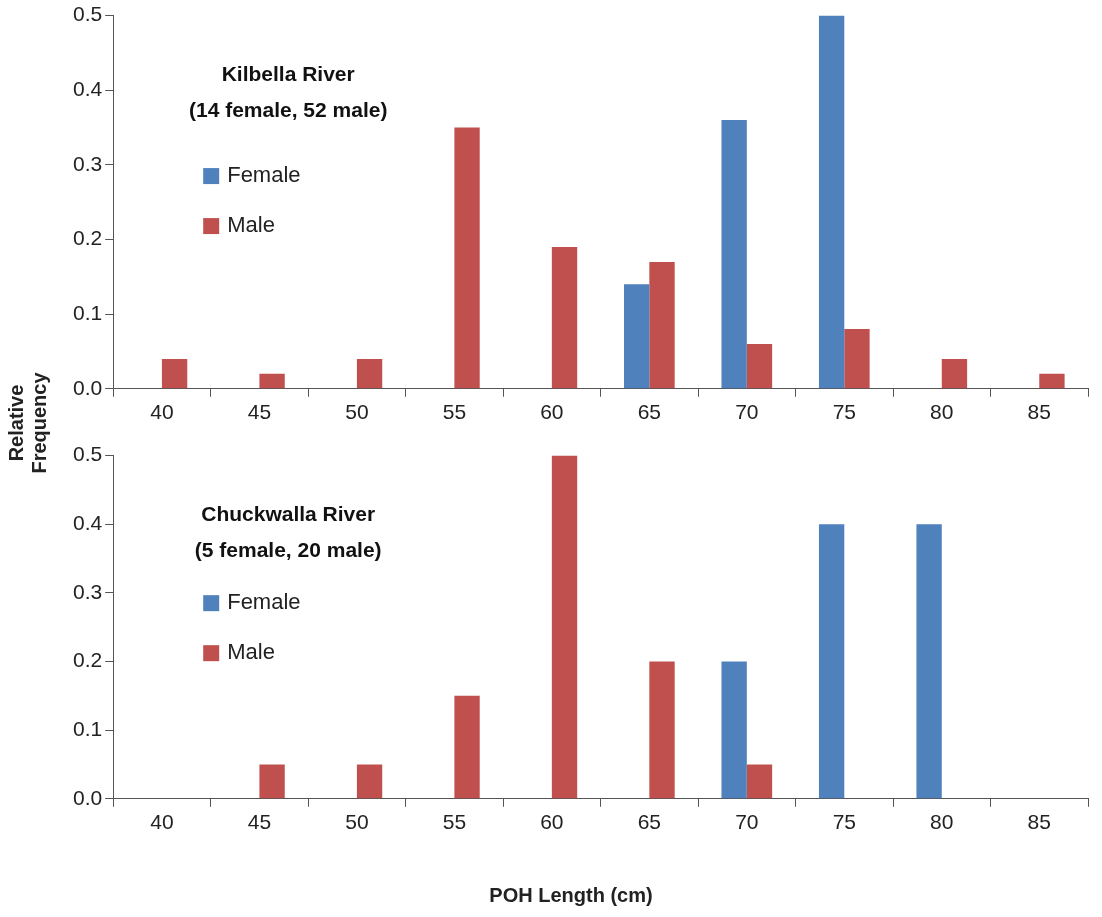  Describe the element at coordinates (288, 532) in the screenshot. I see `text: Chuckwalla River (5 female, 20 male)` at that location.